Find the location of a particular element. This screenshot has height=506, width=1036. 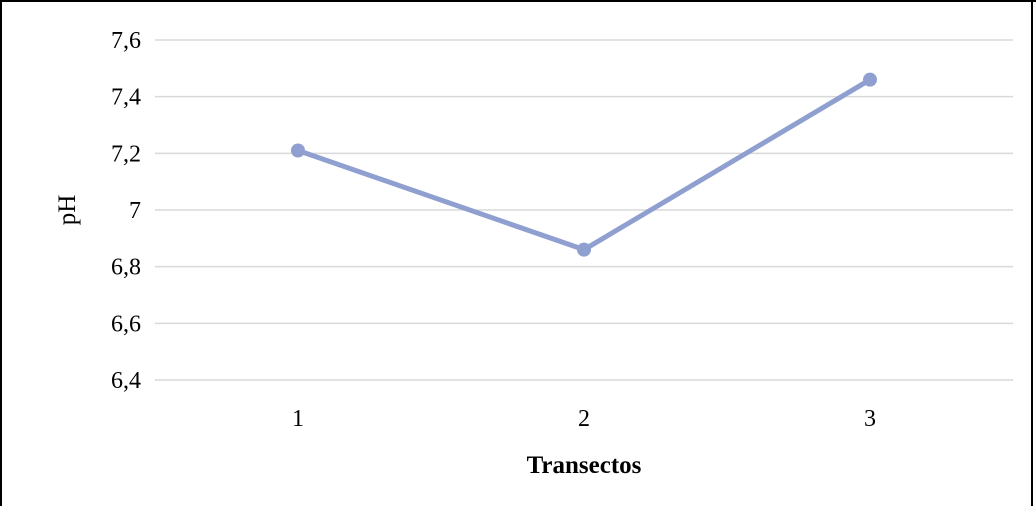

x-tick-label: 2 is located at coordinates (584, 419).